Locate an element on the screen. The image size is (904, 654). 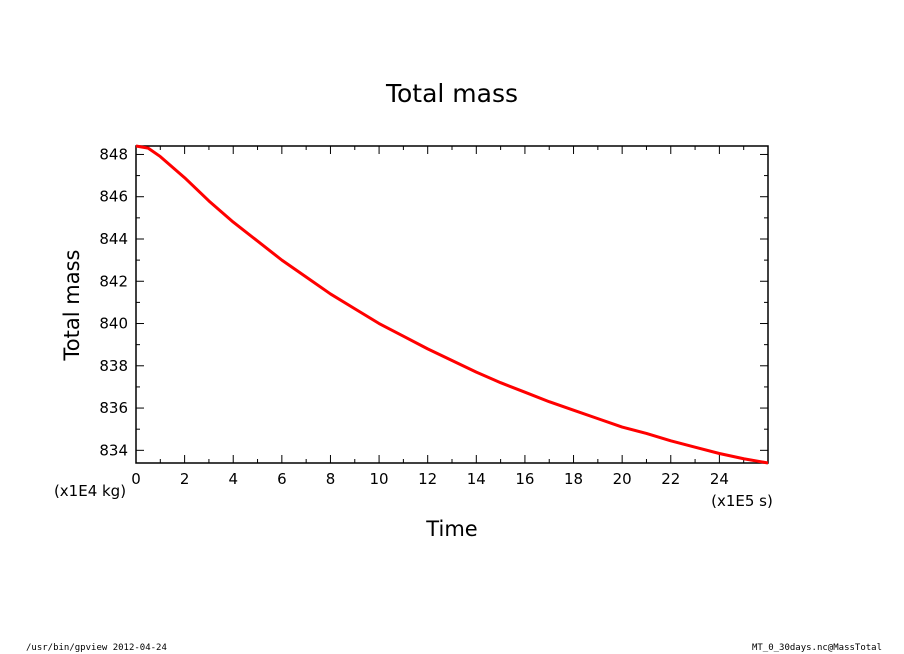
y-tick-label: 838 is located at coordinates (113, 366).